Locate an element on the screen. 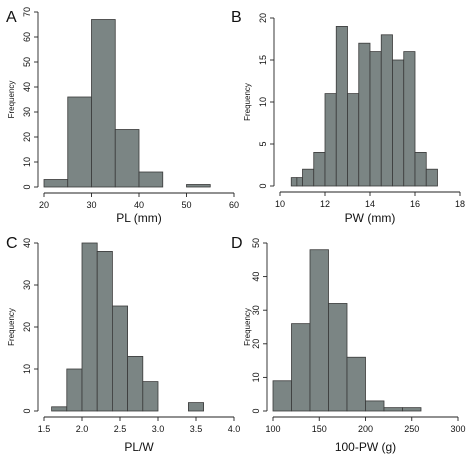 Image resolution: width=474 pixels, height=460 pixels. x-tick-label: 12 is located at coordinates (325, 204).